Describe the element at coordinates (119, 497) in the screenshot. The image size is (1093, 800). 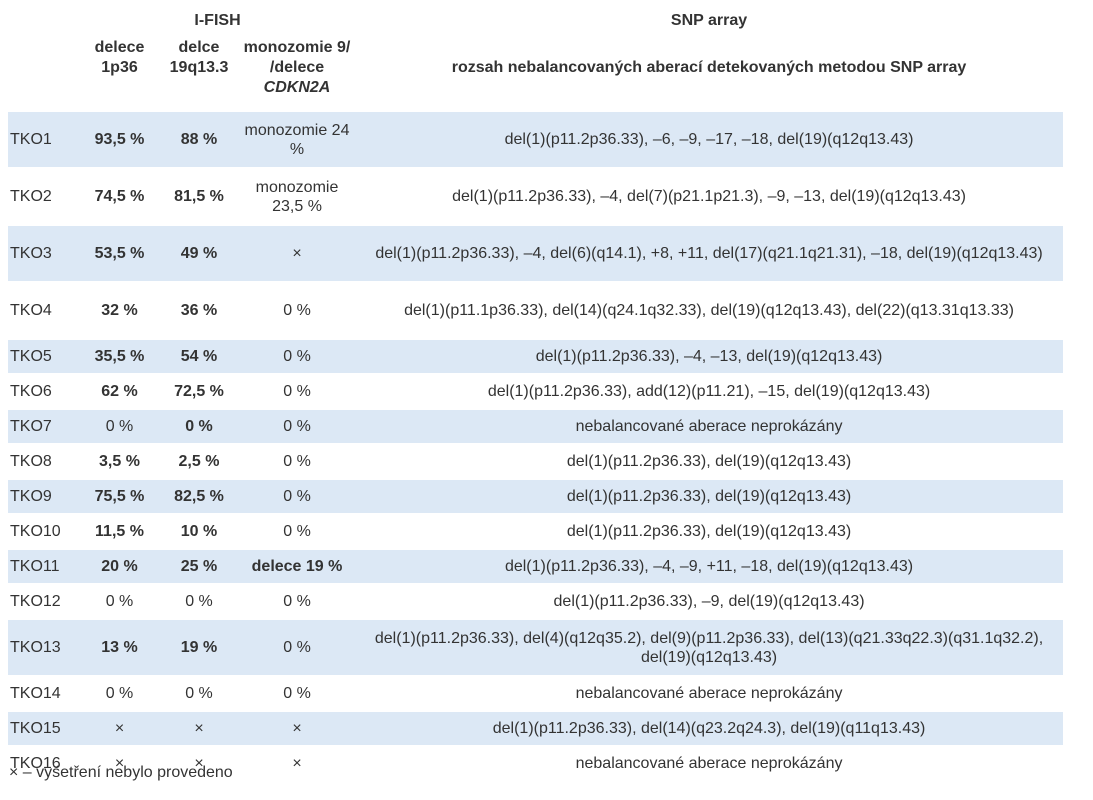
I see `del-1p36-cell: 75,5 %` at that location.